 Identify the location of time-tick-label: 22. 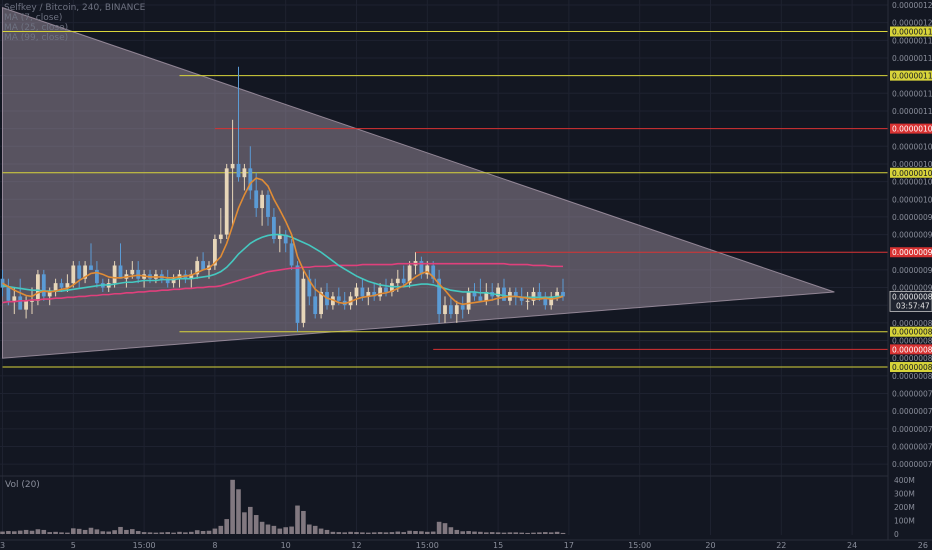
(781, 545).